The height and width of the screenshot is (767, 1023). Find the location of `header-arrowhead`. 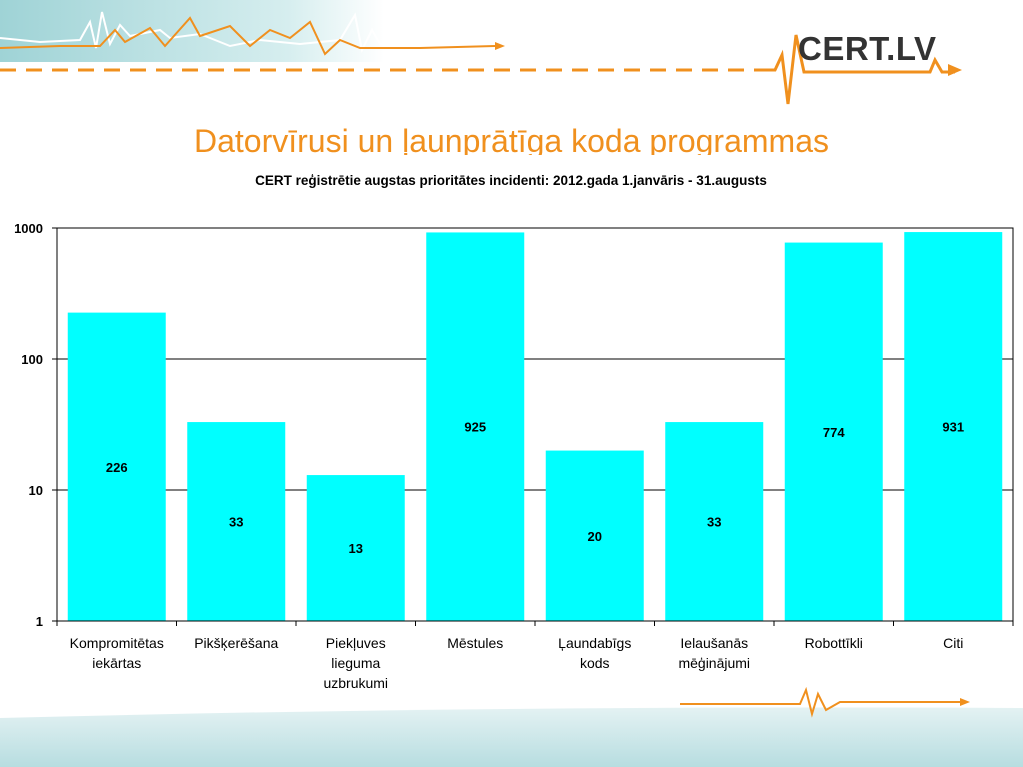

header-arrowhead is located at coordinates (500, 46).